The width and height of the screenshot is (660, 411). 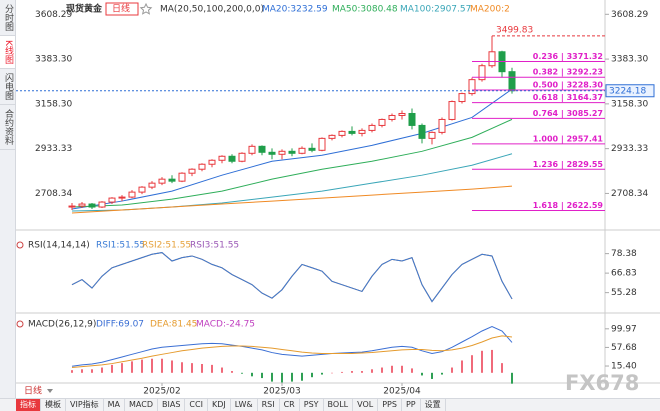 I want to click on dropdown-arrow, so click(x=50, y=391).